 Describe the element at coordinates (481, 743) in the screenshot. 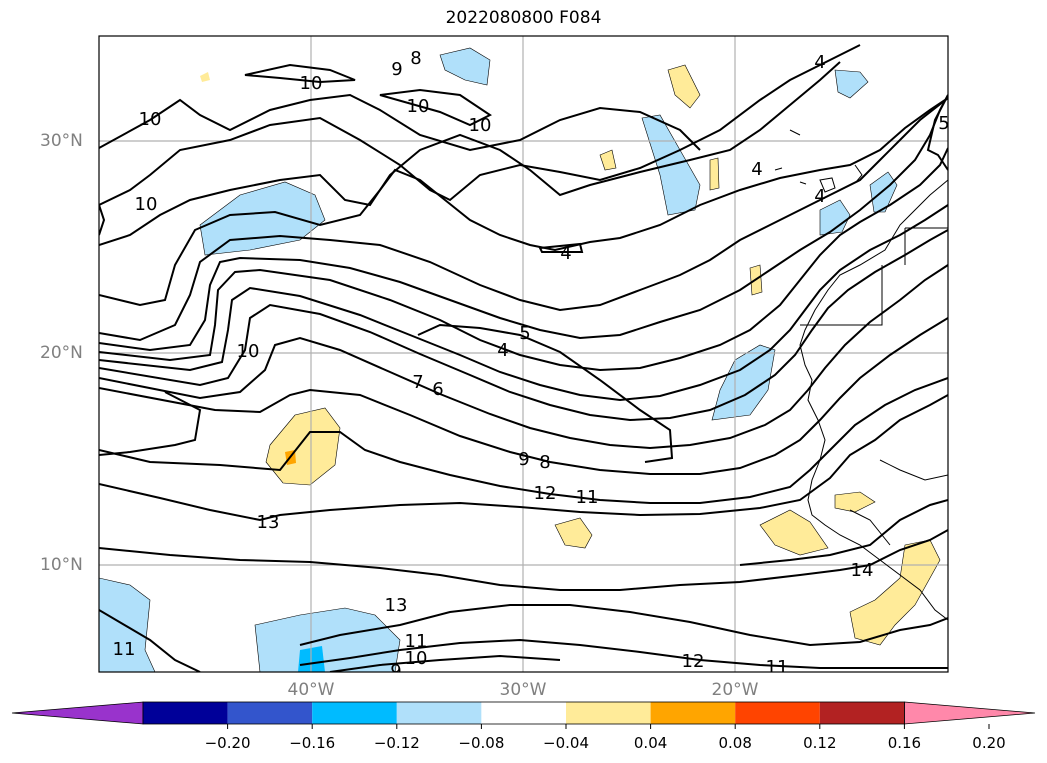

I see `colorbar-tick-label: −0.08` at that location.